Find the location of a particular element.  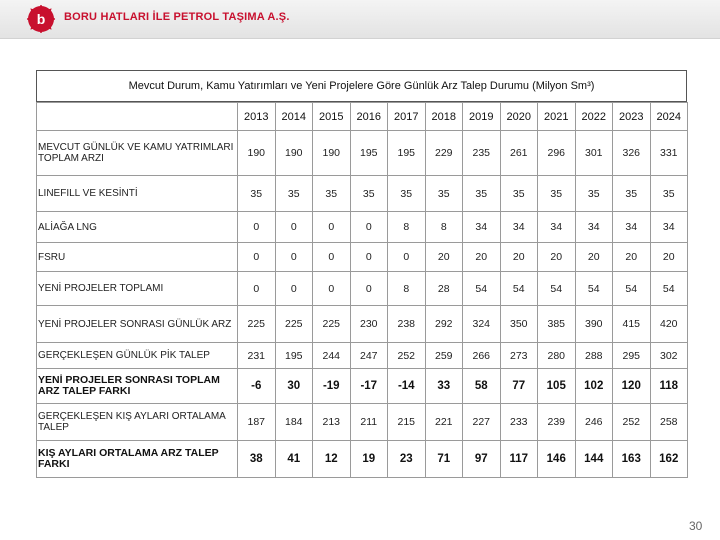

value-cell: -19 is located at coordinates (331, 386).